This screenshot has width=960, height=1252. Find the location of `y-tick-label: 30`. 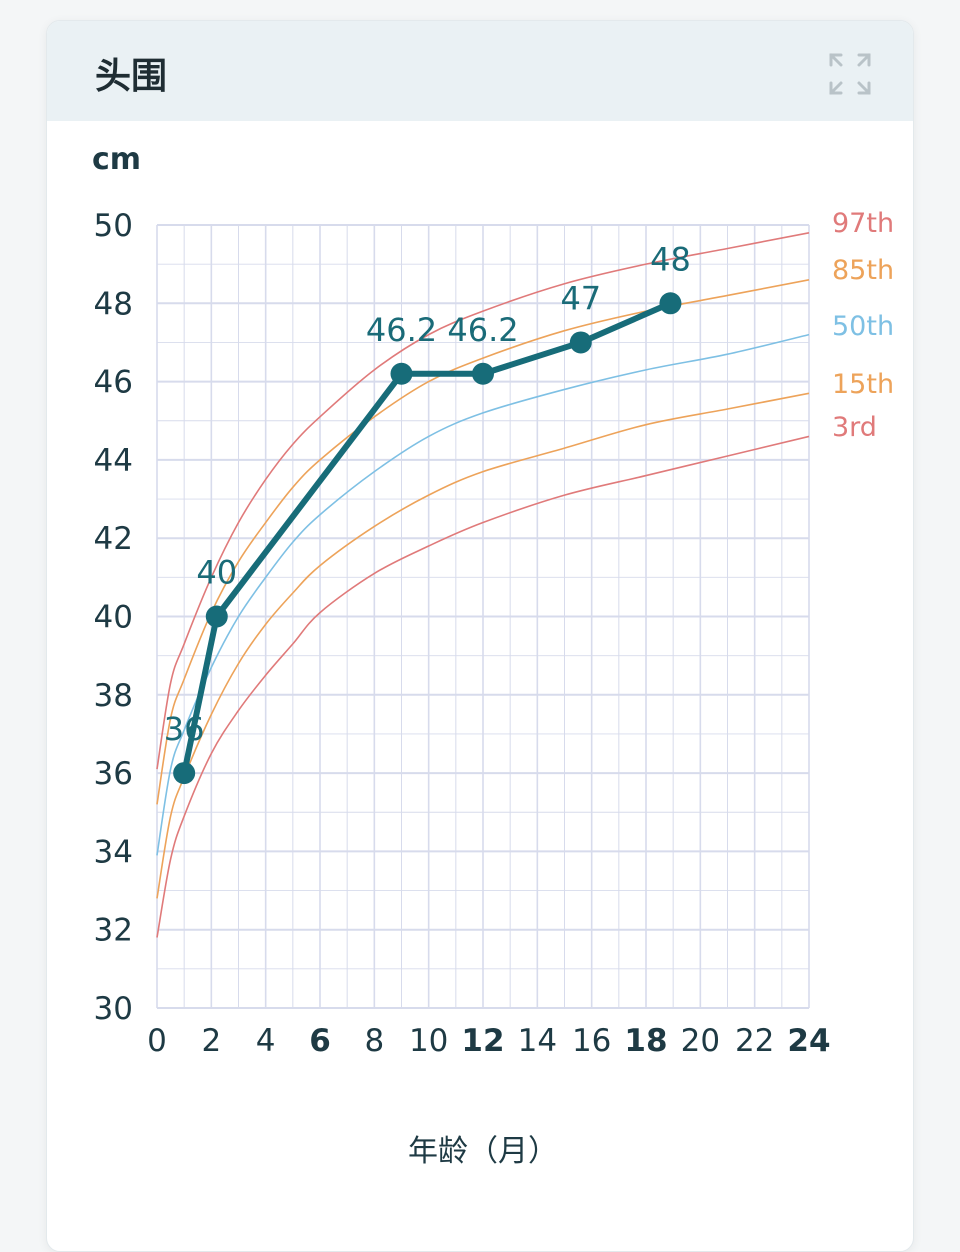

y-tick-label: 30 is located at coordinates (113, 1009).